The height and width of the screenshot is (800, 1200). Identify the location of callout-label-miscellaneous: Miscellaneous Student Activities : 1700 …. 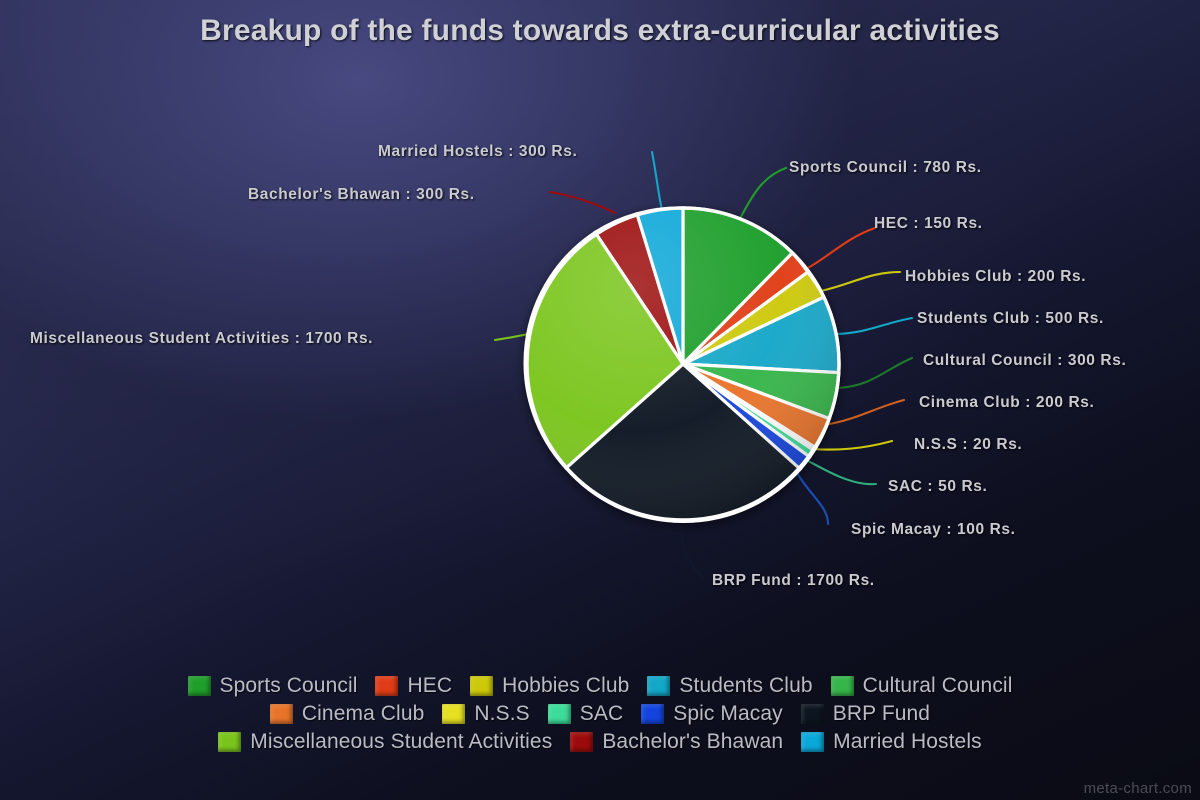
(202, 338).